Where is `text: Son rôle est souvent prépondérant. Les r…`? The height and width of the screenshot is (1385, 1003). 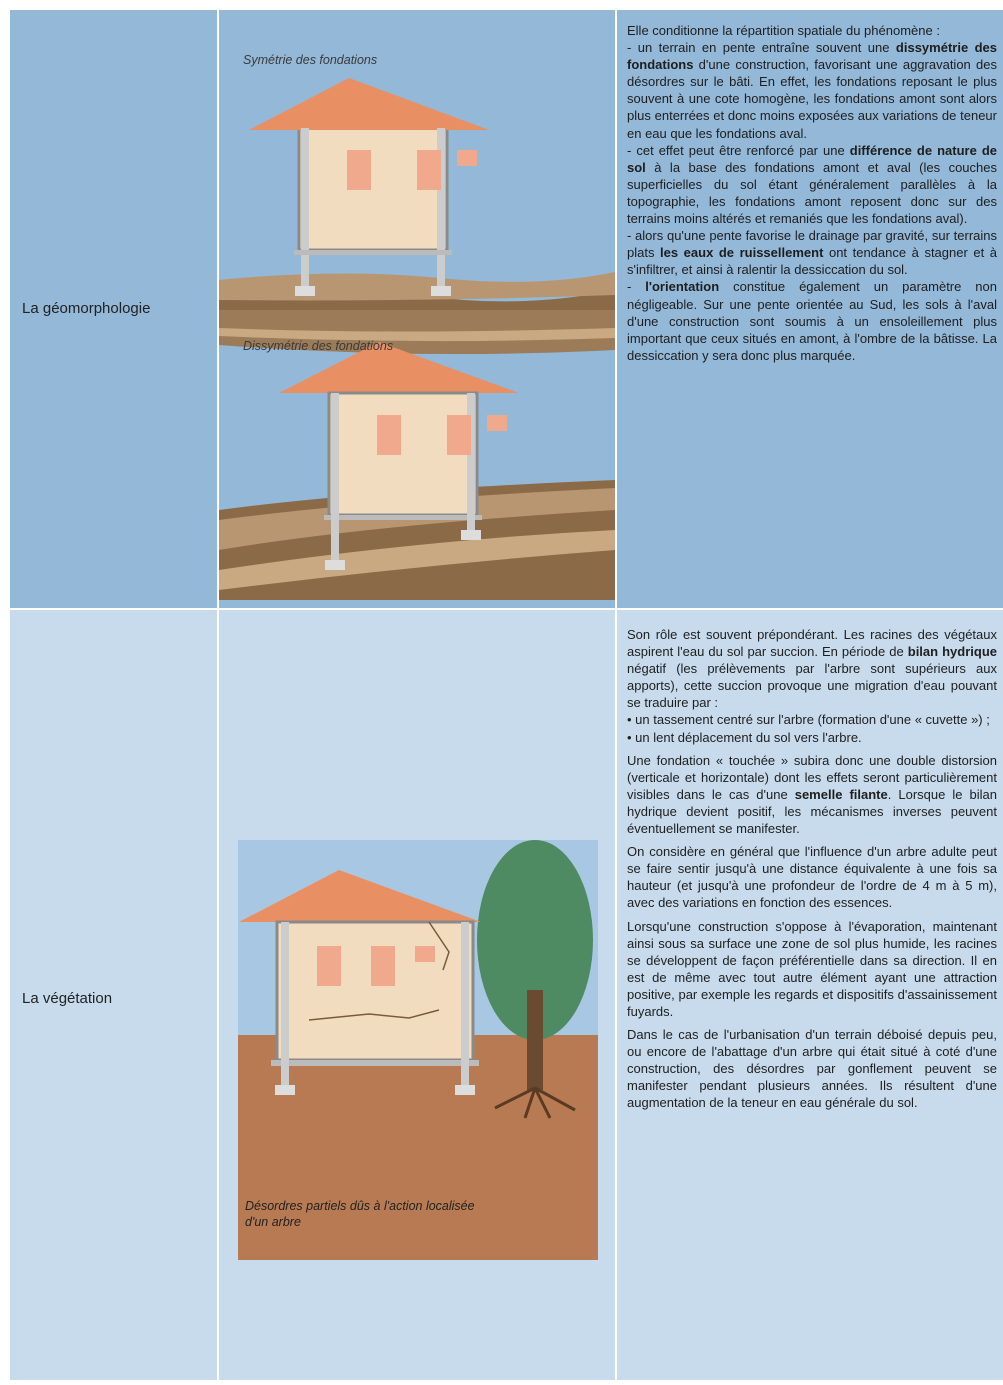 text: Son rôle est souvent prépondérant. Les r… is located at coordinates (812, 643).